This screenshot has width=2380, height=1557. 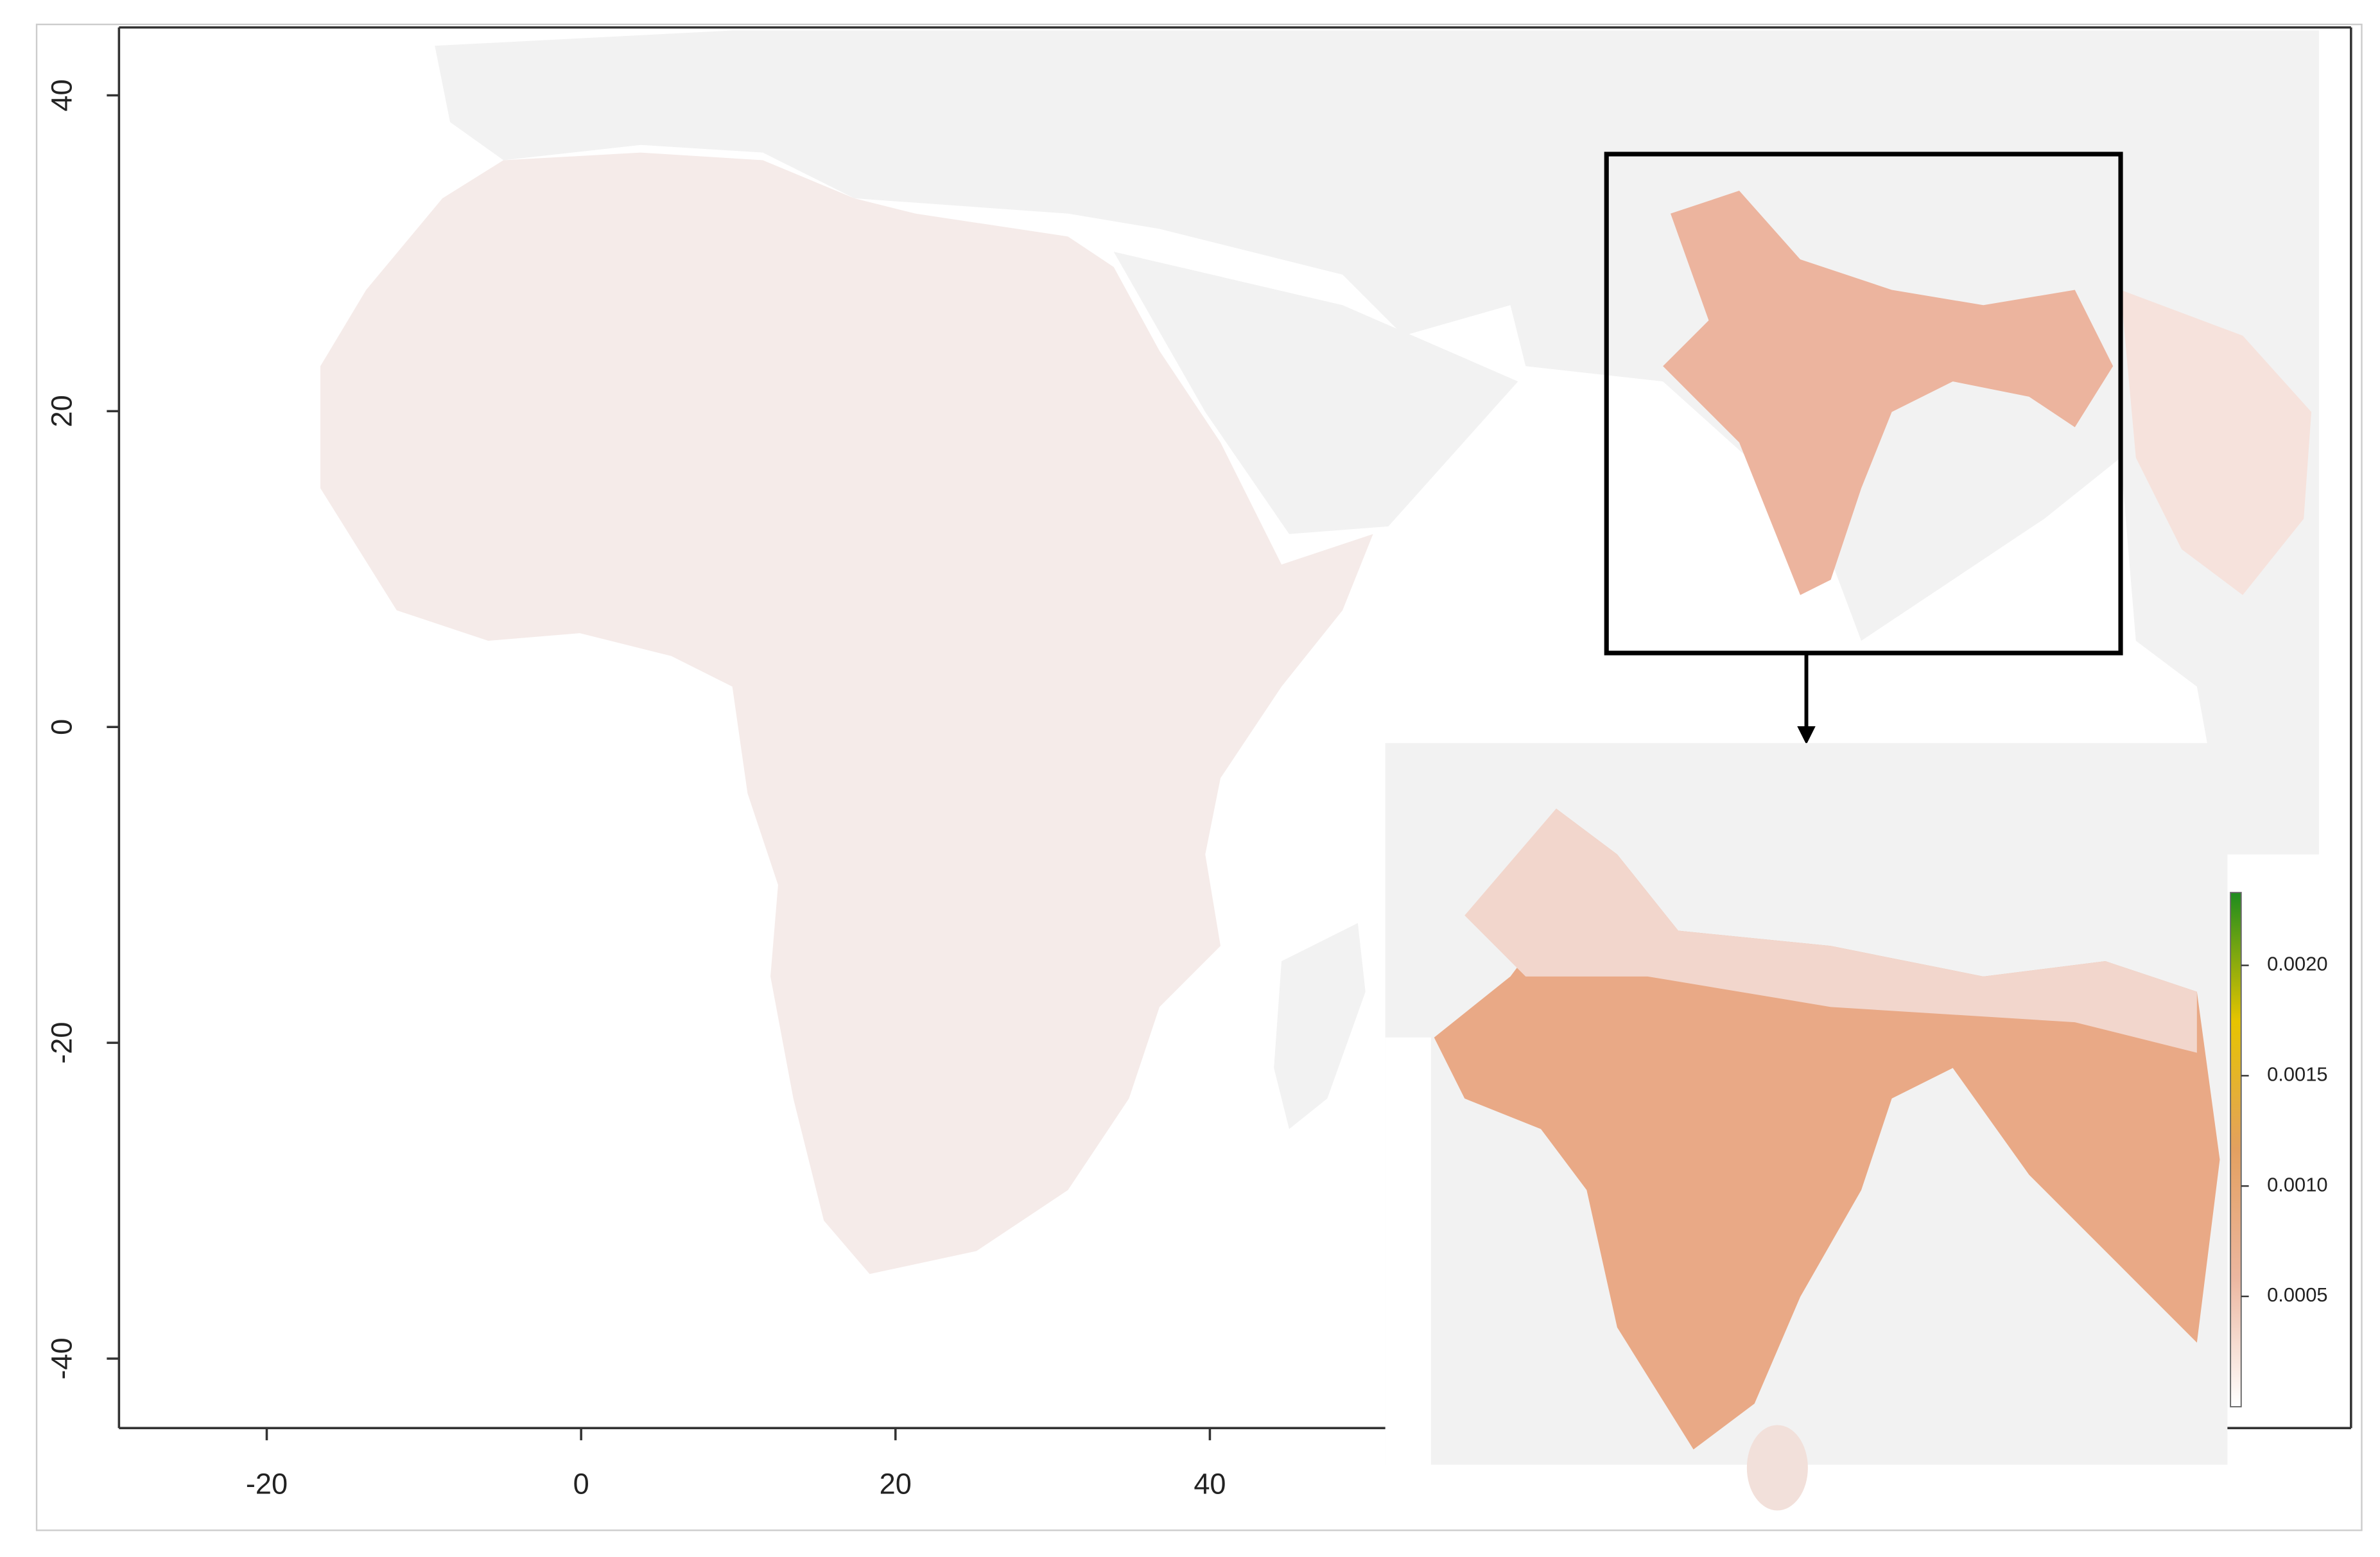 I want to click on x-tick-label: 20, so click(x=896, y=1484).